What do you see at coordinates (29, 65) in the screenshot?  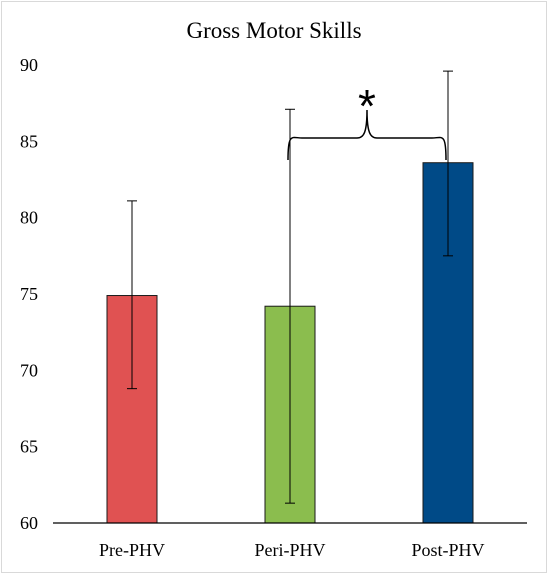 I see `y-tick-label: 90` at bounding box center [29, 65].